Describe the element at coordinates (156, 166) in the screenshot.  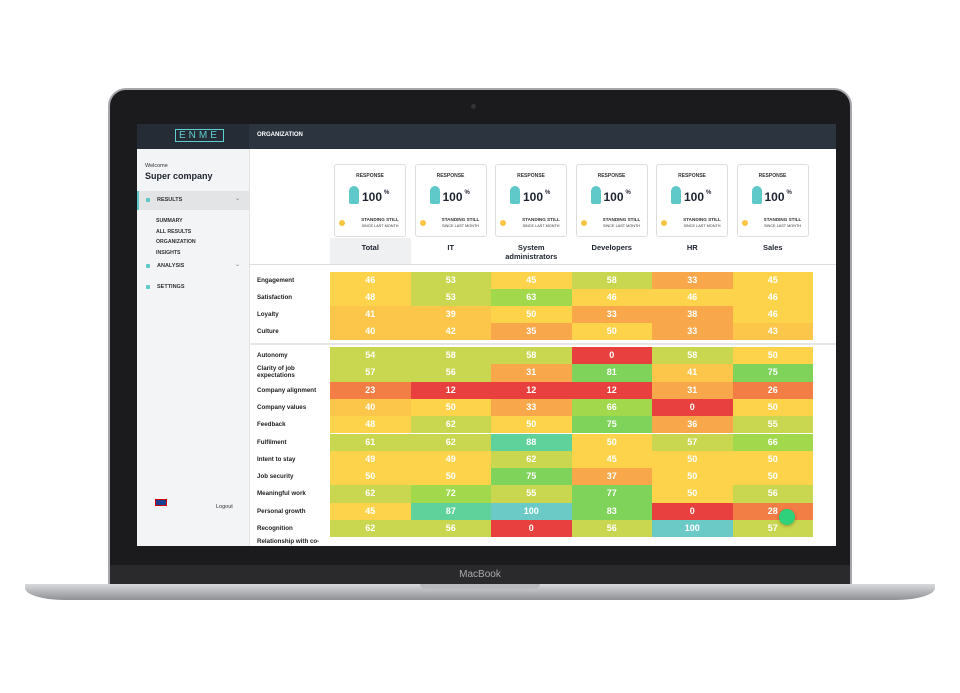
I see `welcome: Welcome` at that location.